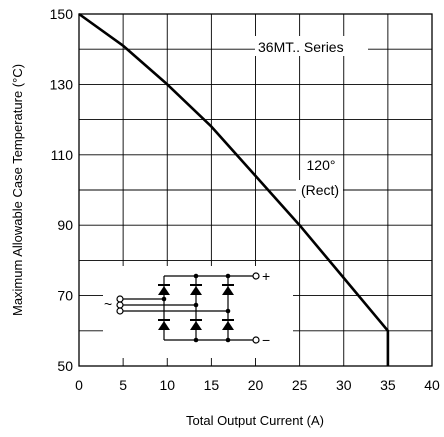 The image size is (444, 437). What do you see at coordinates (432, 385) in the screenshot?
I see `x-tick-label: 40` at bounding box center [432, 385].